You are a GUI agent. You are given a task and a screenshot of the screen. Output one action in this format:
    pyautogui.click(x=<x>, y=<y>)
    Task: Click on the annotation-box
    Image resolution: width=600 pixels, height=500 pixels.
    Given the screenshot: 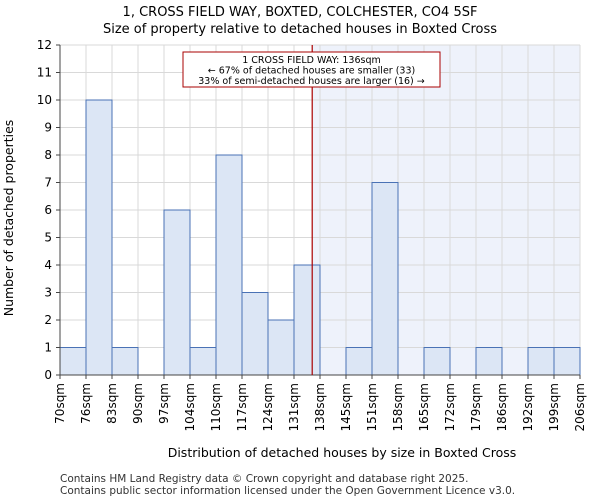 What is the action you would take?
    pyautogui.click(x=311, y=69)
    